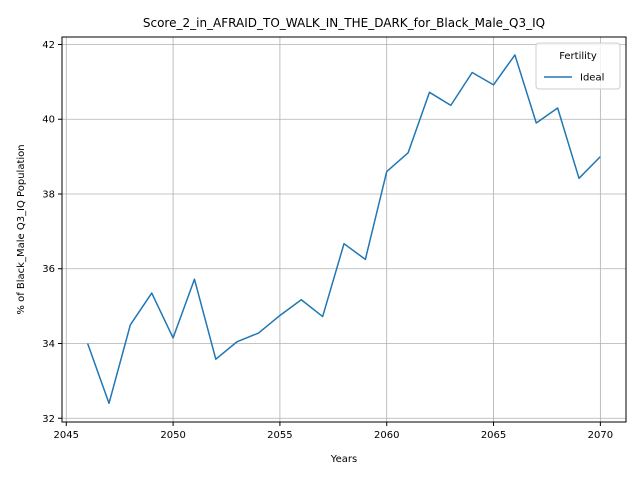 The width and height of the screenshot is (640, 480). Describe the element at coordinates (172, 435) in the screenshot. I see `x-tick-label: 2050` at that location.